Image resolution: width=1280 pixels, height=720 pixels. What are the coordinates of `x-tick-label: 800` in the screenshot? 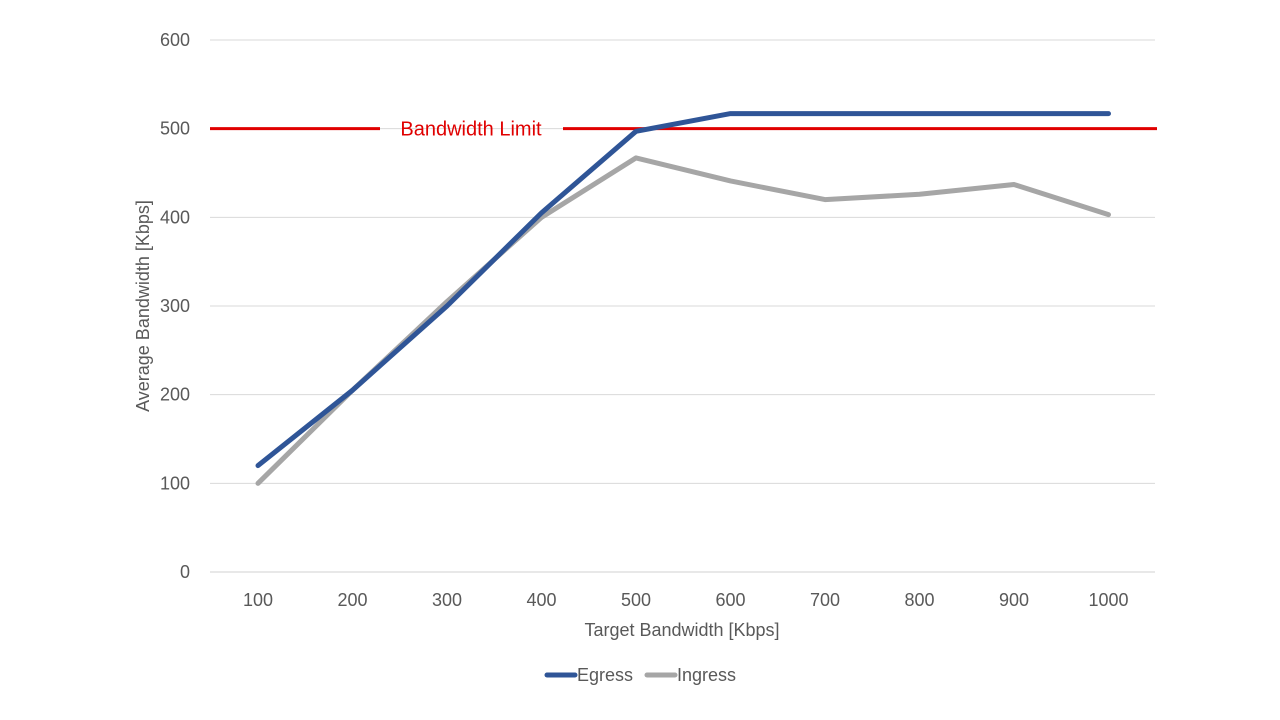 It's located at (919, 600).